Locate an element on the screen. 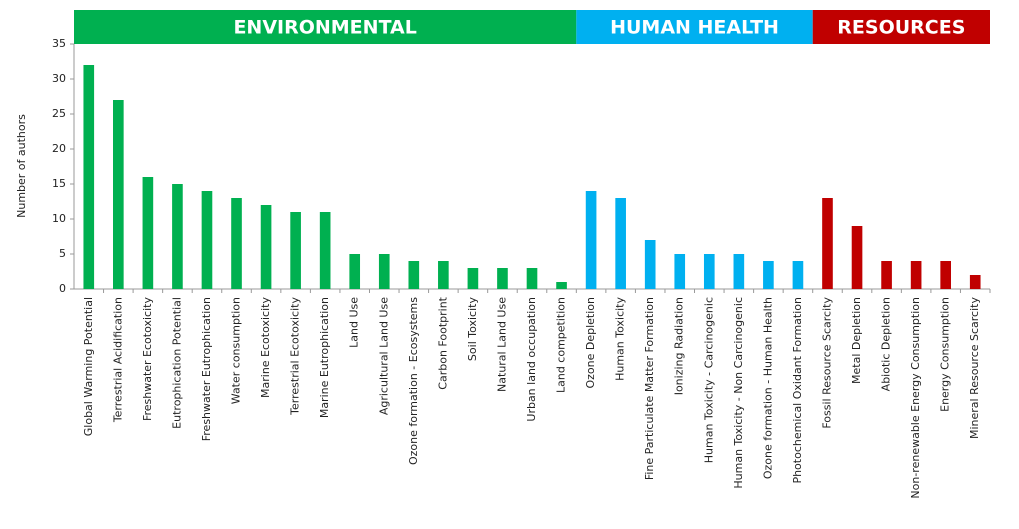 This screenshot has height=529, width=1019. y-axis-label: Number of authors is located at coordinates (21, 166).